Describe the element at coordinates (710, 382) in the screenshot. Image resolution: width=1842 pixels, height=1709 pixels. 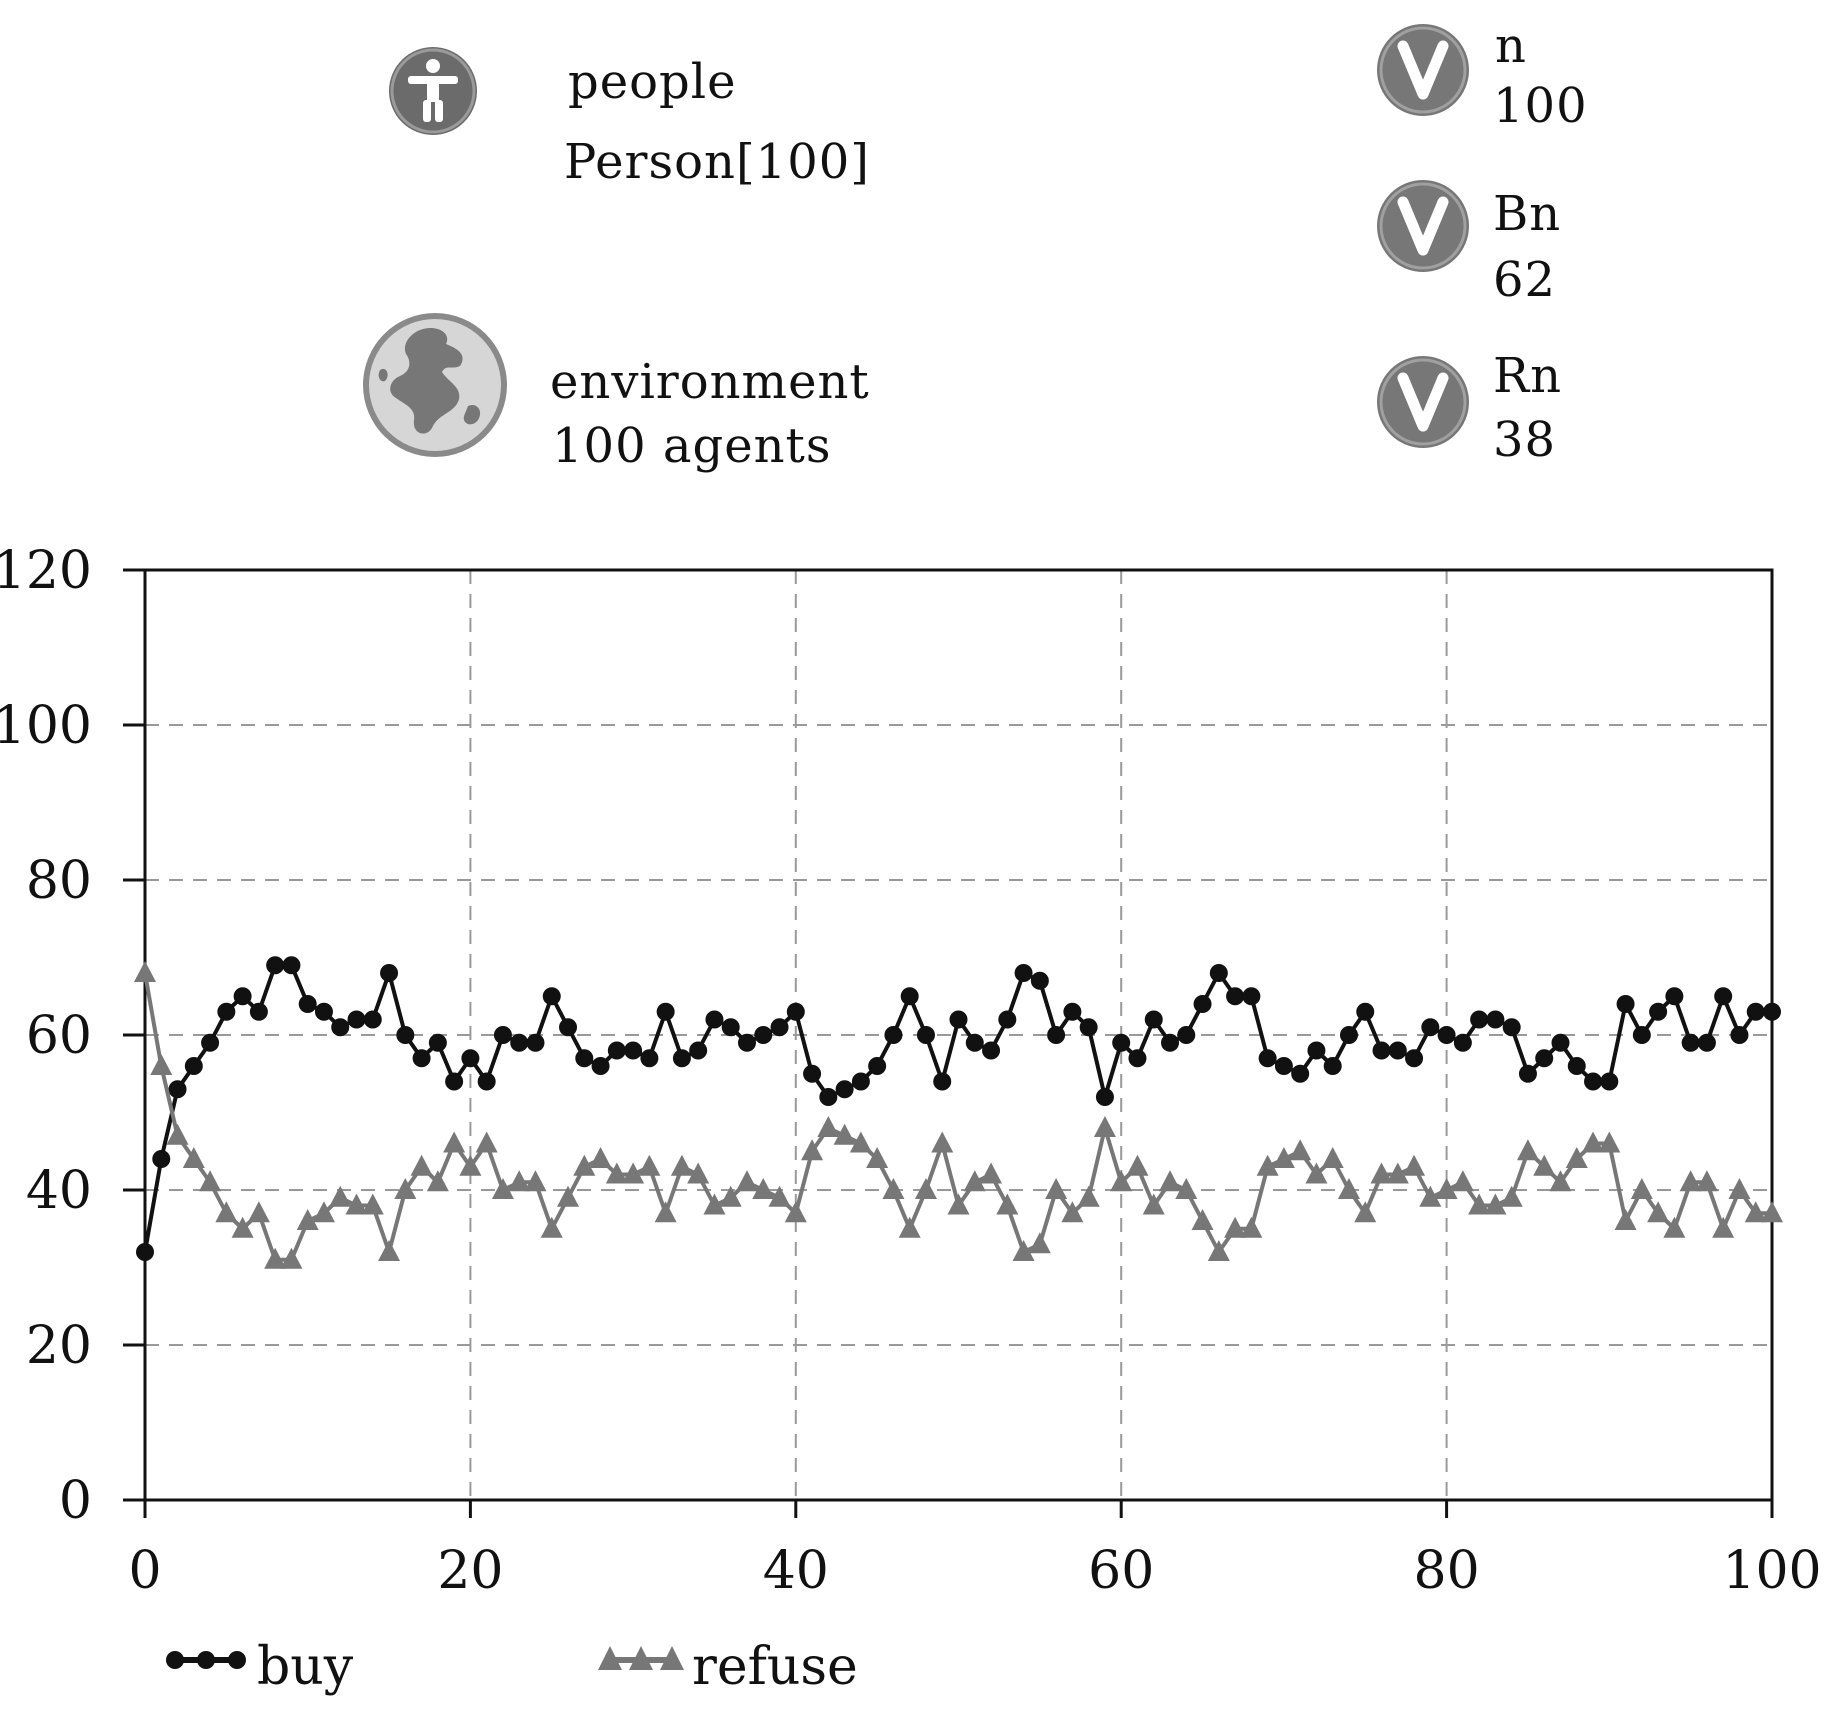
I see `environment-name: environment` at that location.